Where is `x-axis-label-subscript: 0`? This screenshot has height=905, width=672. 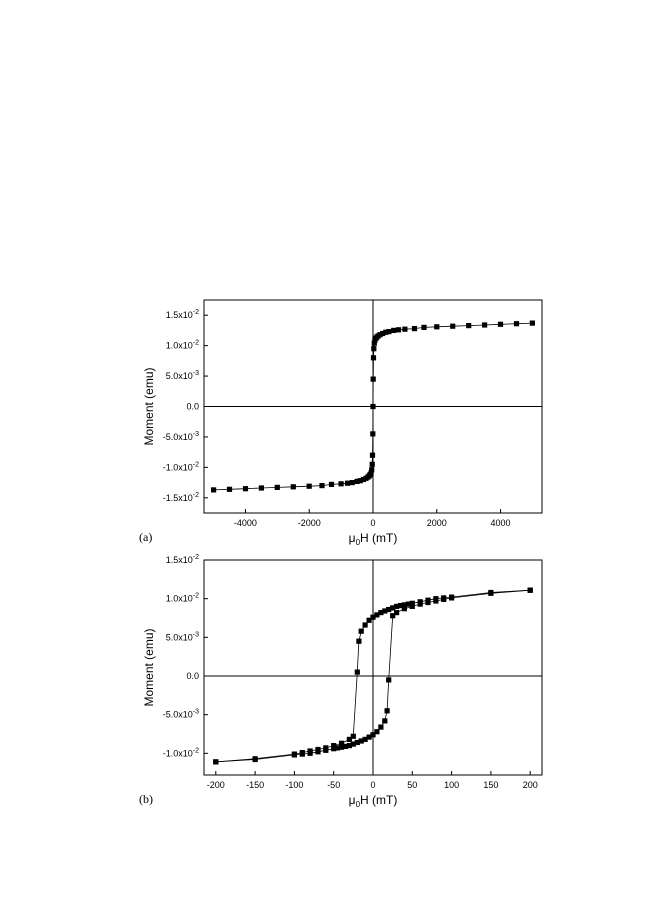 x-axis-label-subscript: 0 is located at coordinates (358, 542).